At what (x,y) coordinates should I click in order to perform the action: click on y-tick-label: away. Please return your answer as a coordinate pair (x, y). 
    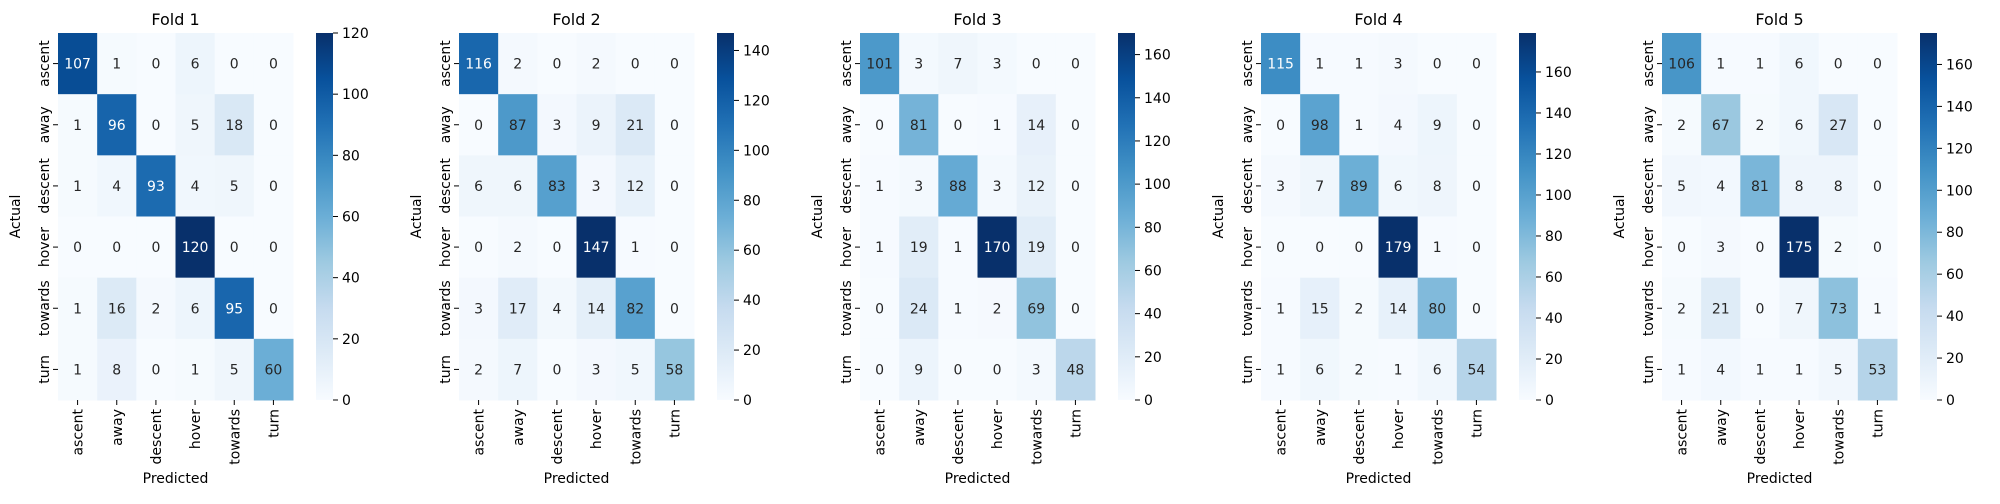
    Looking at the image, I should click on (1248, 124).